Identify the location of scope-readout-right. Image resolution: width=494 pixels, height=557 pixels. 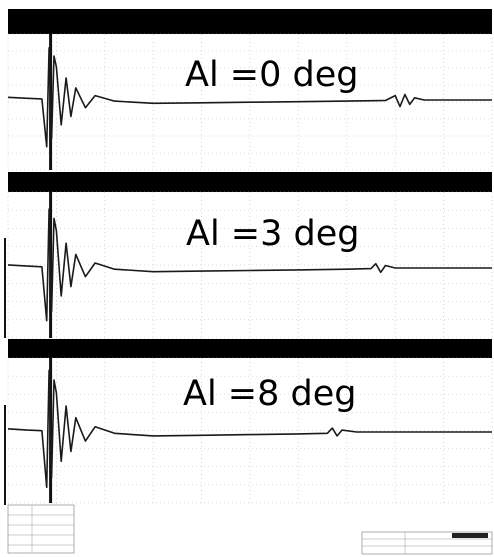
(427, 543).